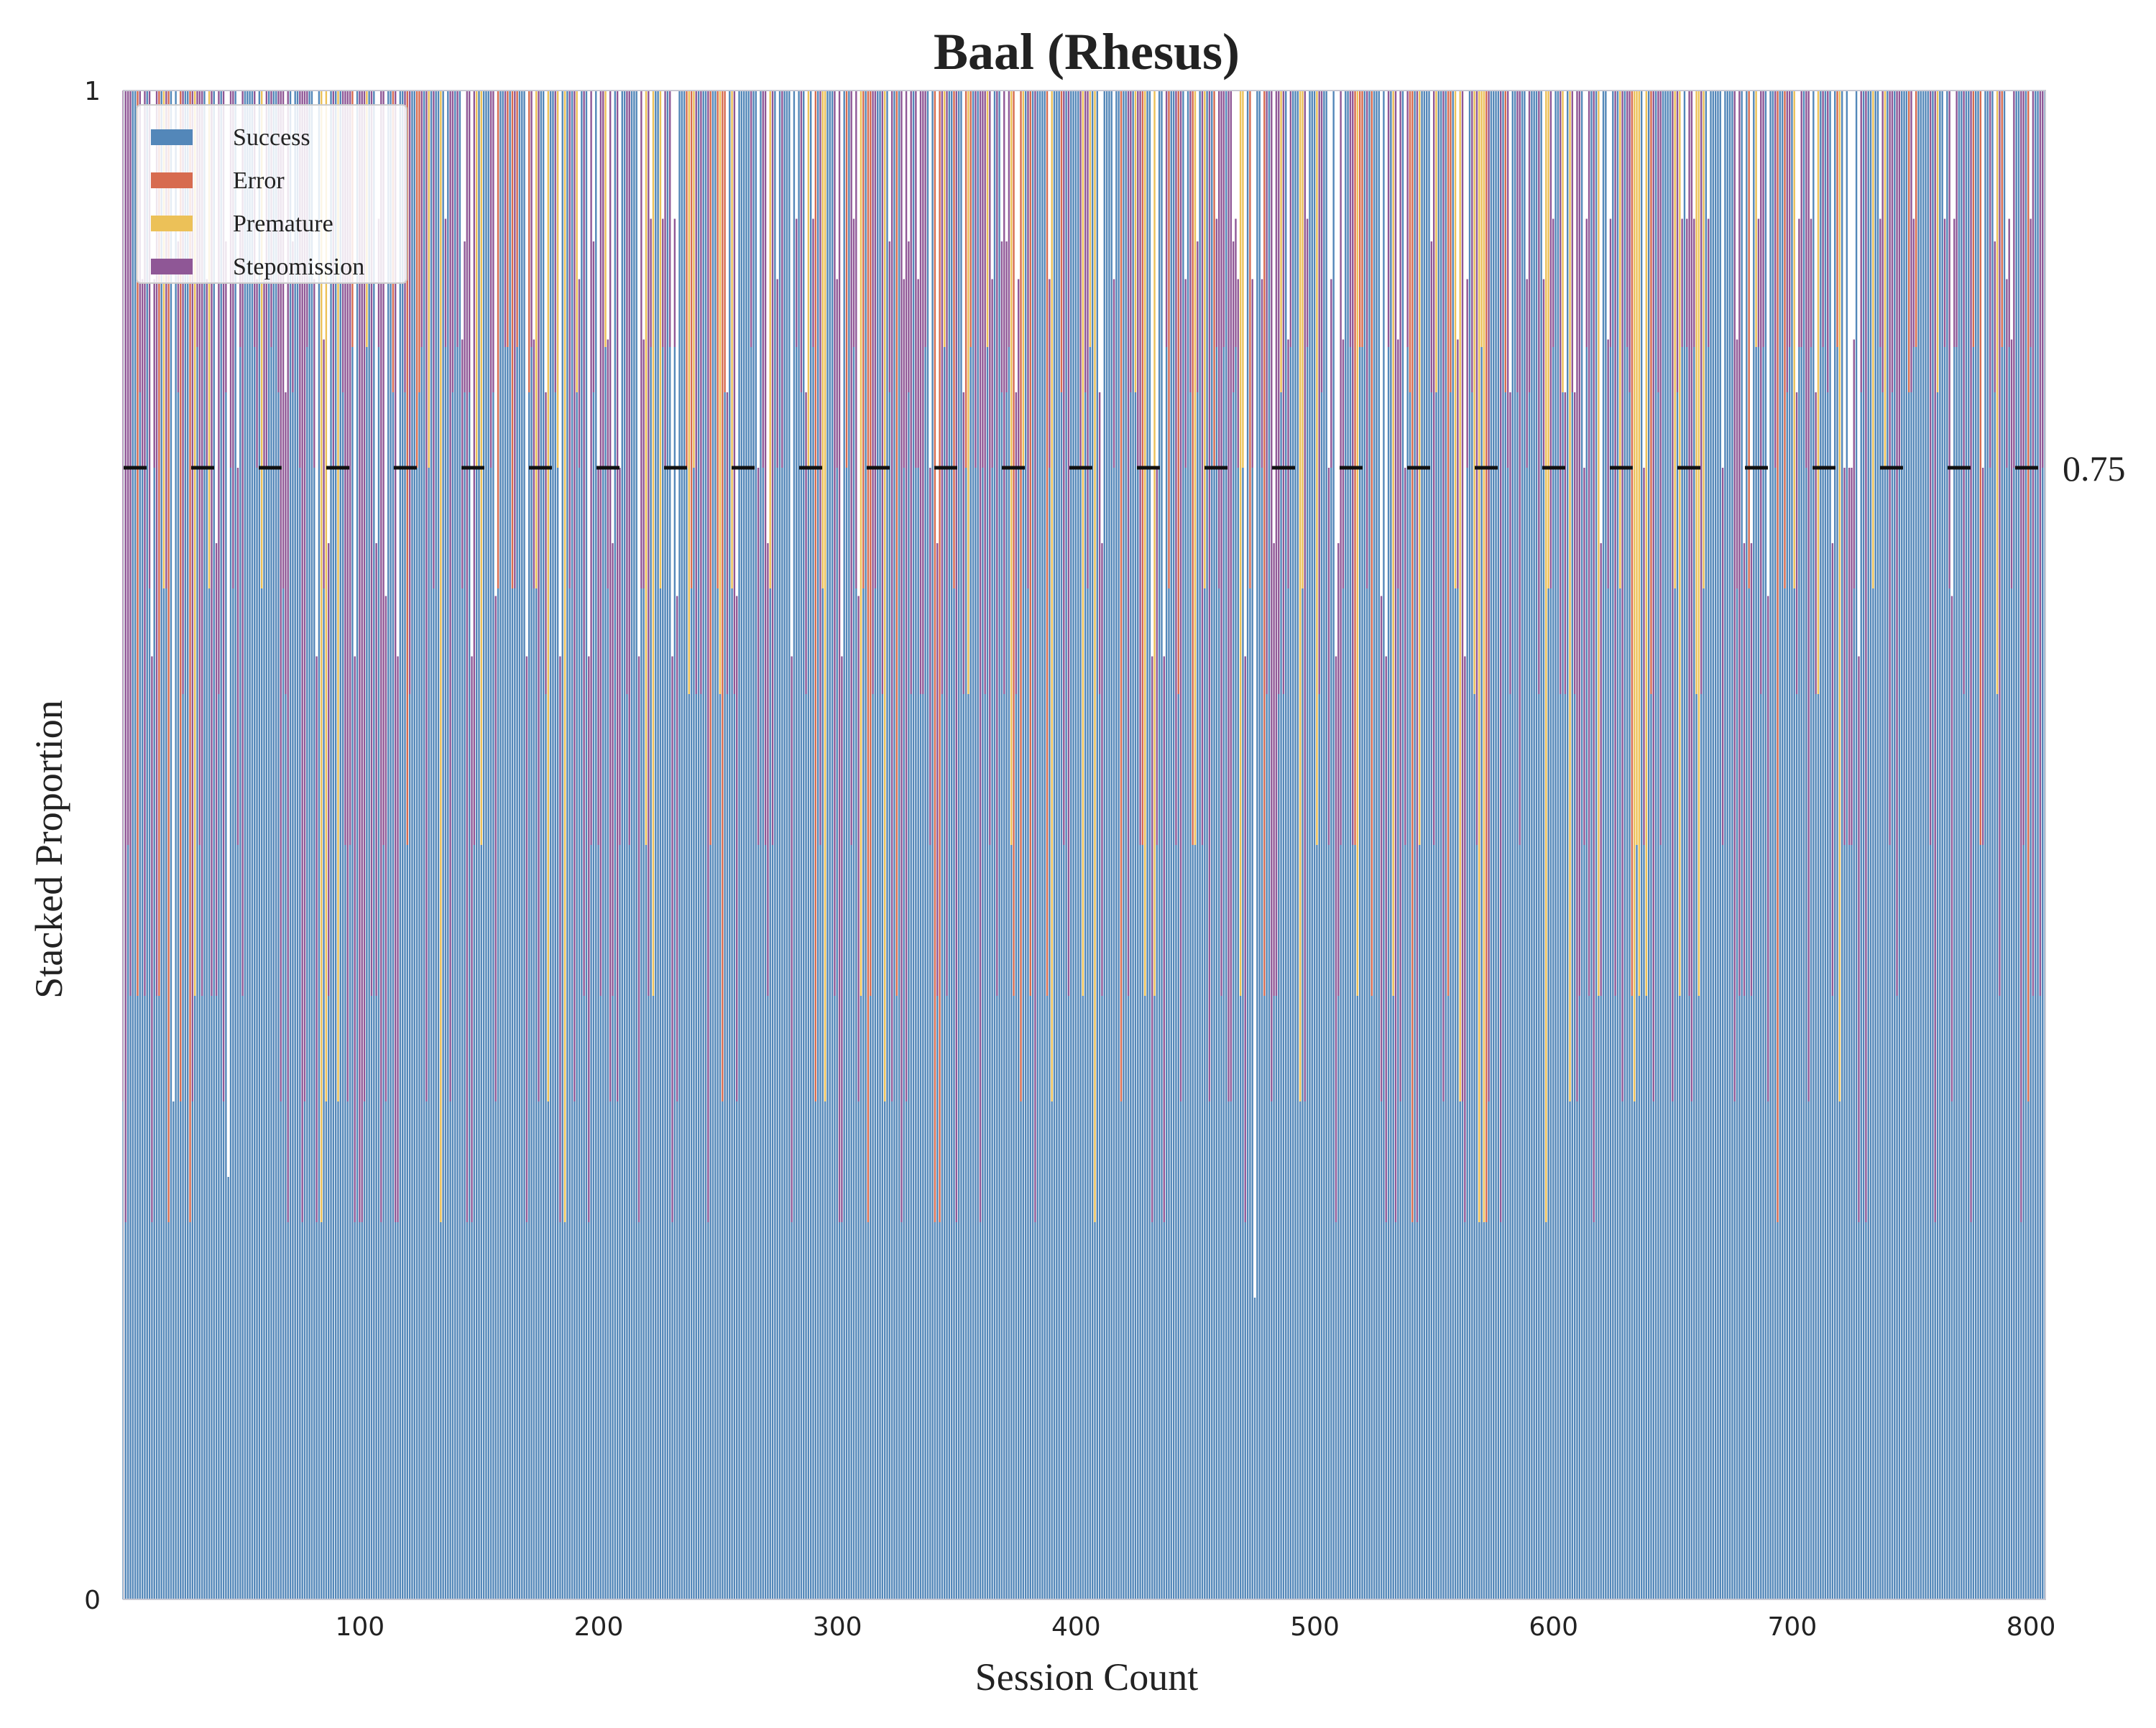 The image size is (2156, 1728). I want to click on x-tick-label-400: 400, so click(1076, 1627).